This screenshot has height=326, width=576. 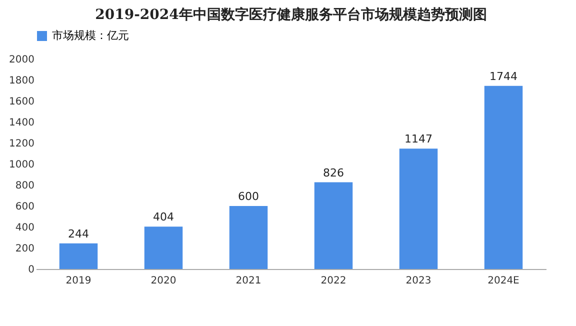 I want to click on y-tick-label: 2000, so click(x=21, y=60).